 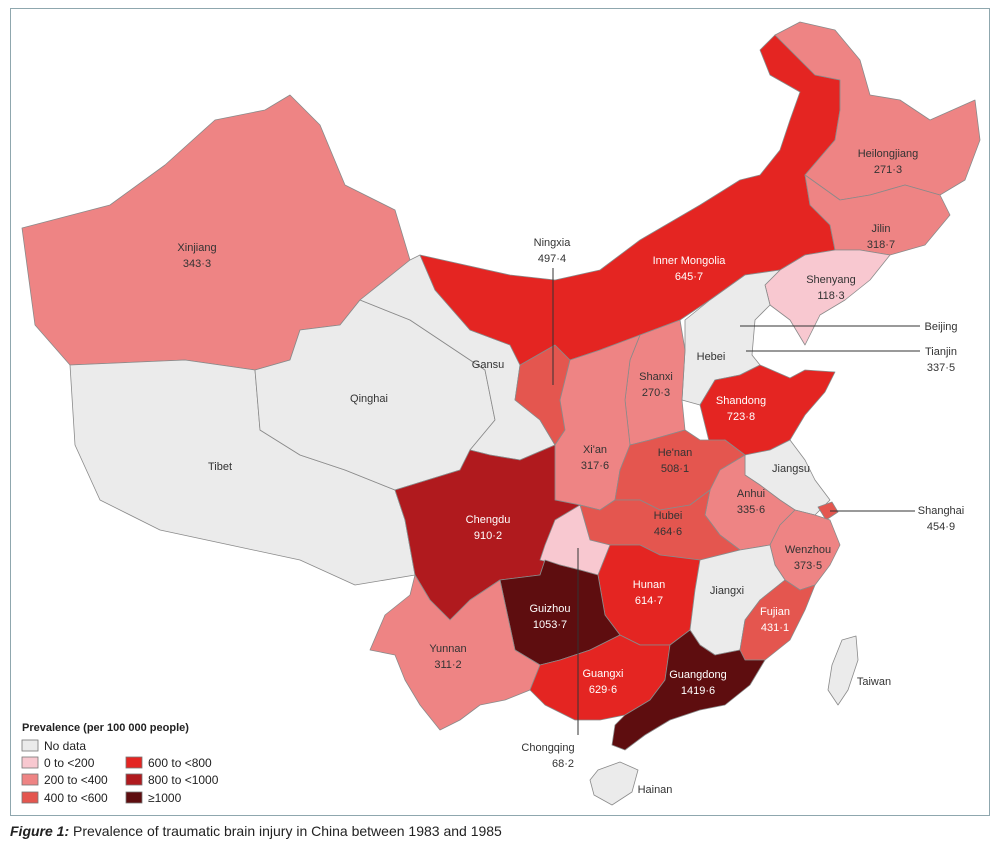 What do you see at coordinates (877, 111) in the screenshot?
I see `region-heilongjiang` at bounding box center [877, 111].